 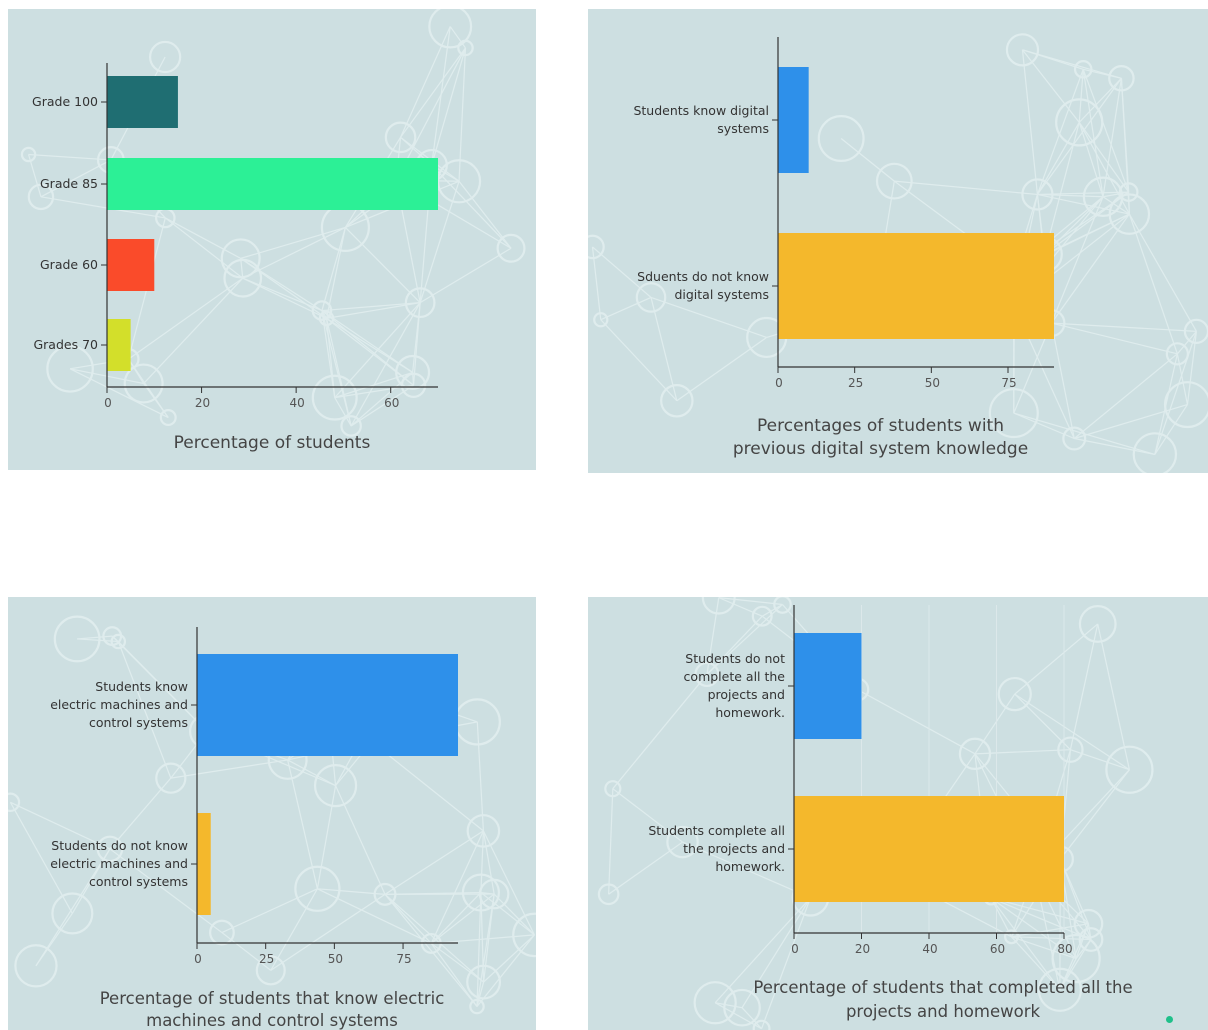 What do you see at coordinates (403, 959) in the screenshot?
I see `x-tick-label: 75` at bounding box center [403, 959].